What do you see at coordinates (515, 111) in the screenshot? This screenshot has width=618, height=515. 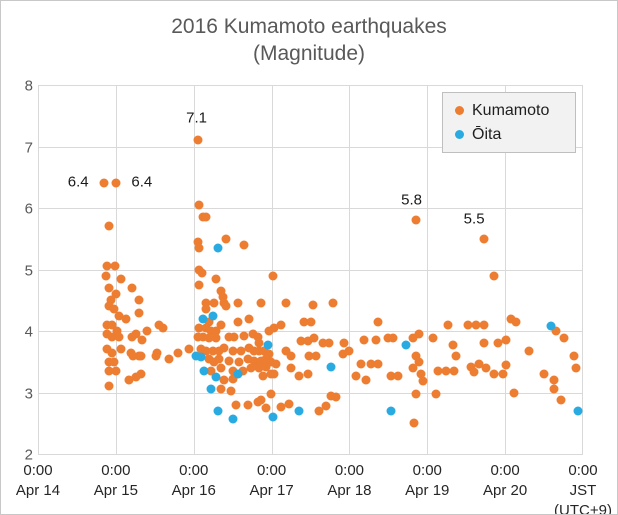 I see `legend-item-kumamoto: Kumamoto` at bounding box center [515, 111].